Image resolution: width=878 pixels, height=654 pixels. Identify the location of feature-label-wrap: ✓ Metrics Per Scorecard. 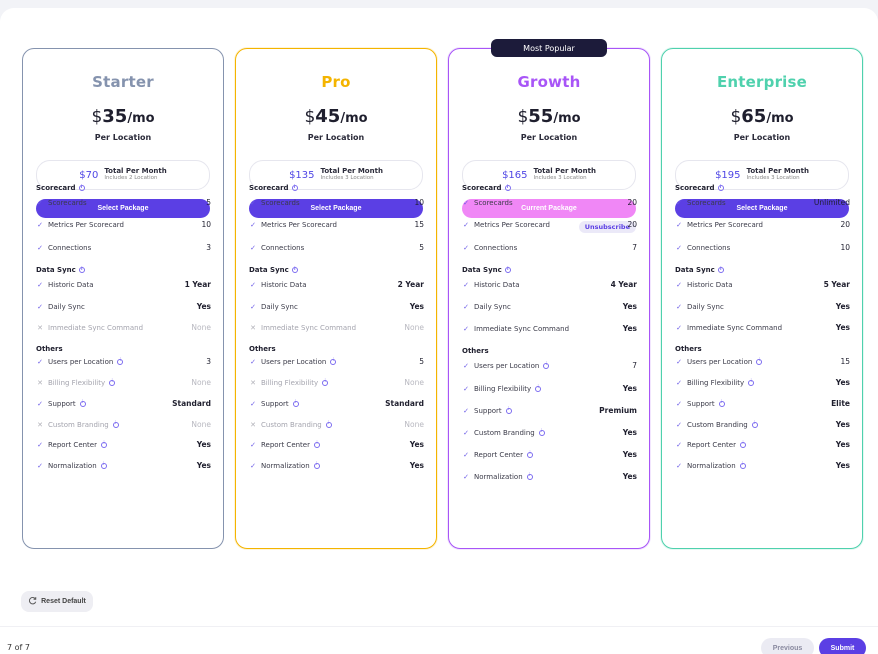
(506, 225).